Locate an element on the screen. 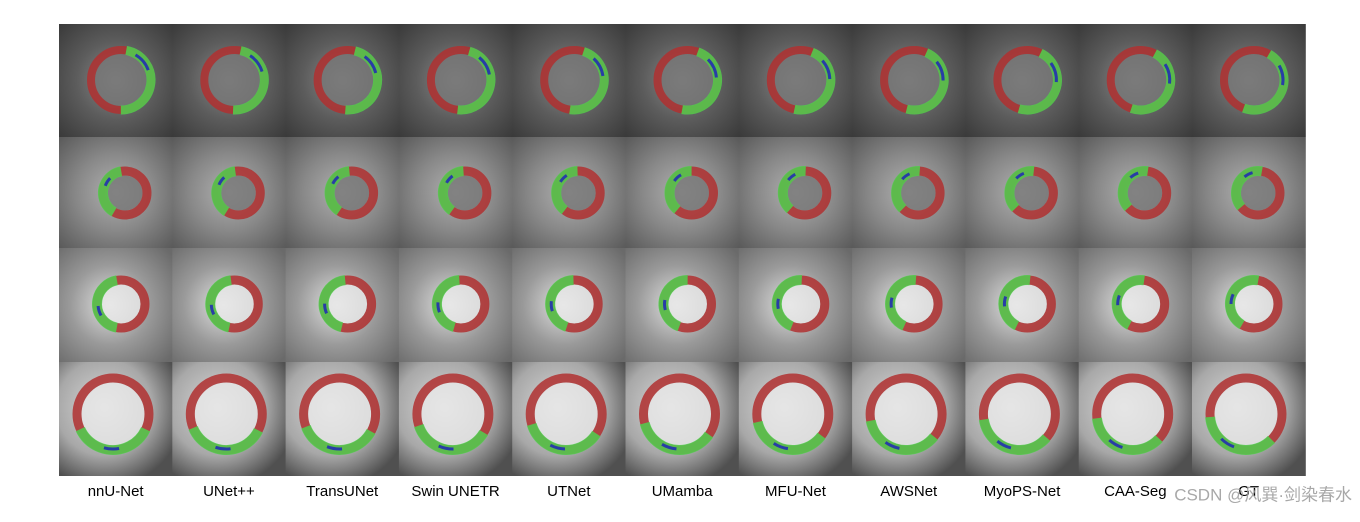 The image size is (1360, 522). column-label: CAA-Seg is located at coordinates (1135, 491).